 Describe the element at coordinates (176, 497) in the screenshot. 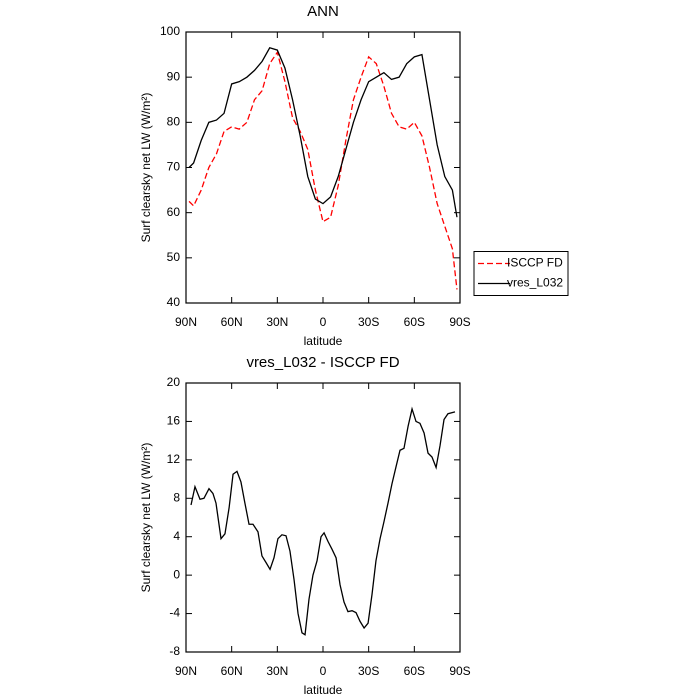

I see `y-tick-label: 8` at that location.